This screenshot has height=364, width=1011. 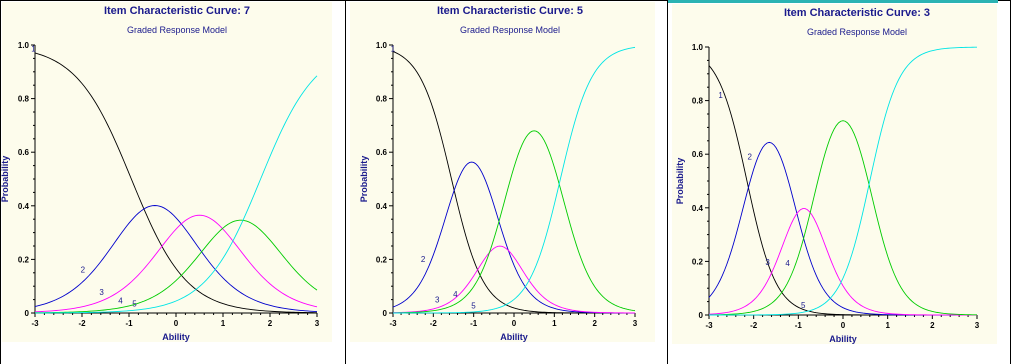 What do you see at coordinates (510, 11) in the screenshot?
I see `chart-title: Item Characteristic Curve: 5` at bounding box center [510, 11].